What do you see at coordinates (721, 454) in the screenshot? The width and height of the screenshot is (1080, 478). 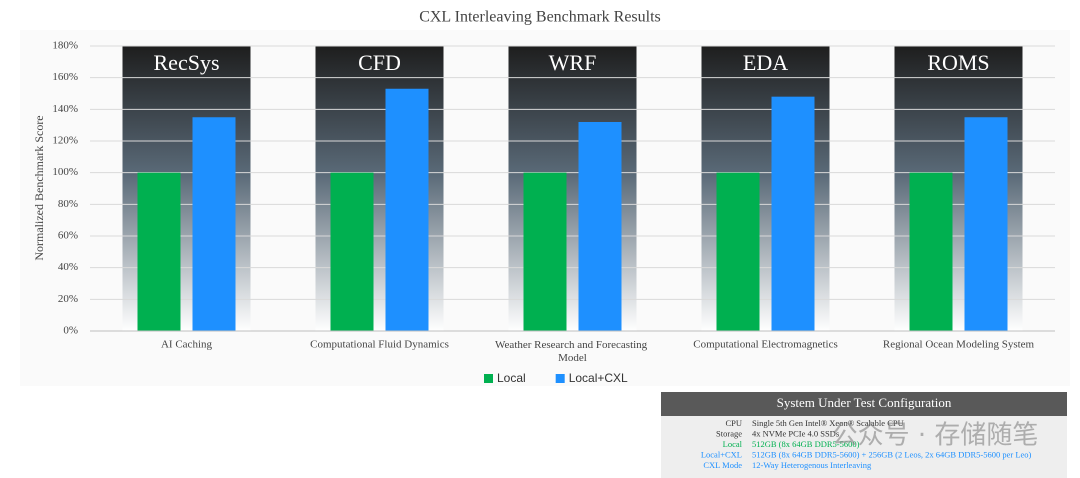 I see `config-label: Local+CXL` at bounding box center [721, 454].